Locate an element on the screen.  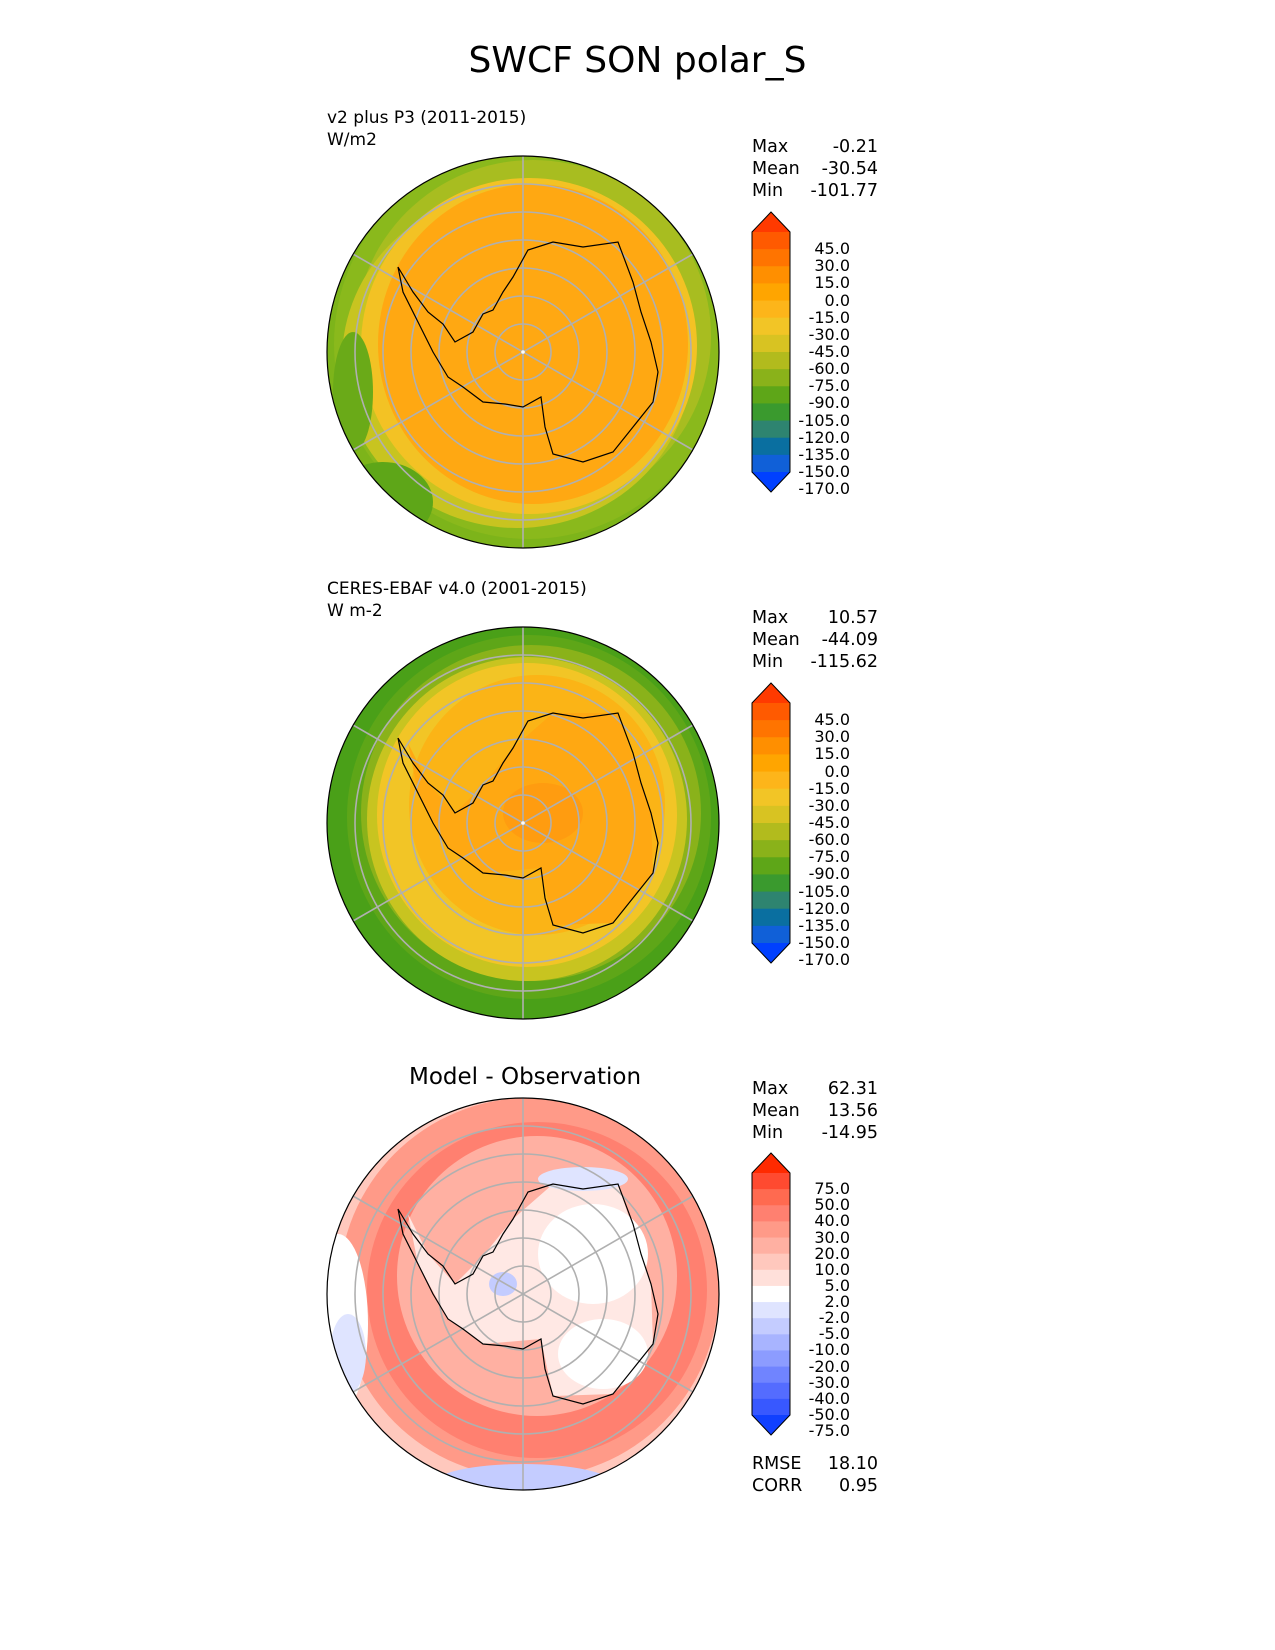
colorbar-tick-label: -135.0 is located at coordinates (824, 925).